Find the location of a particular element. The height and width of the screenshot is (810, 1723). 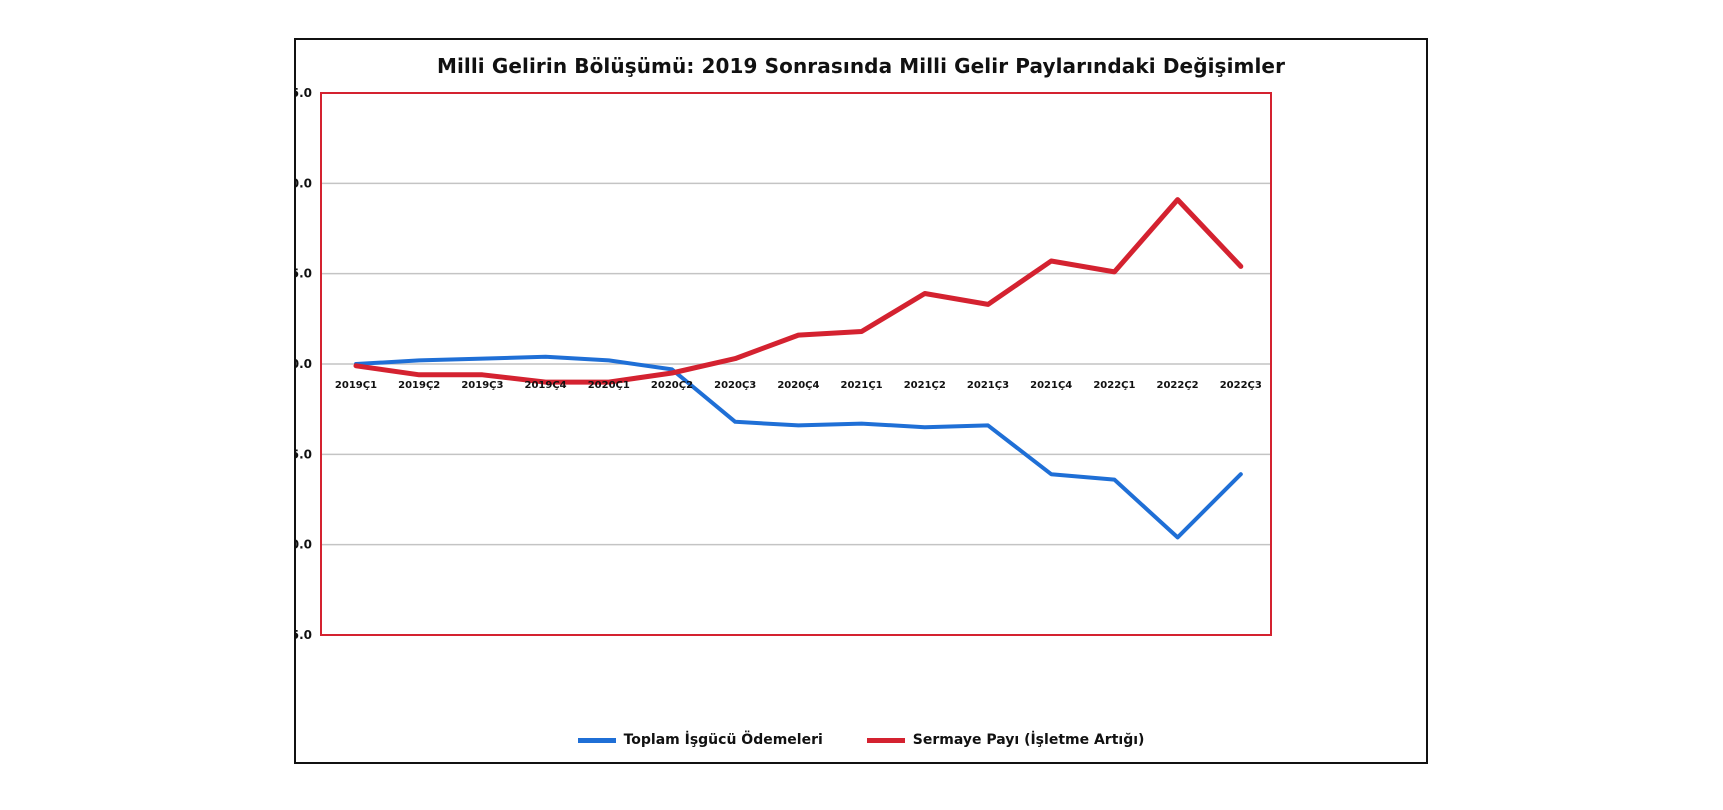

x-tick-label: 2020Ç3 is located at coordinates (735, 385).